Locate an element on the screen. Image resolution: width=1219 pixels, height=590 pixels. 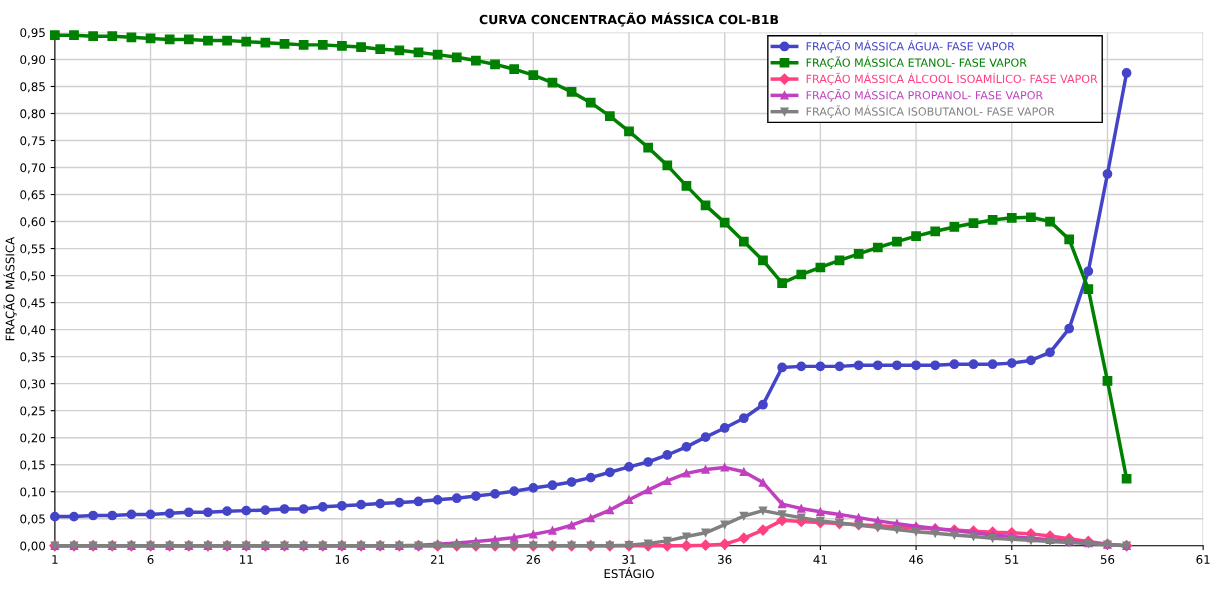
y-tick-label: 0,35 is located at coordinates (32, 357).